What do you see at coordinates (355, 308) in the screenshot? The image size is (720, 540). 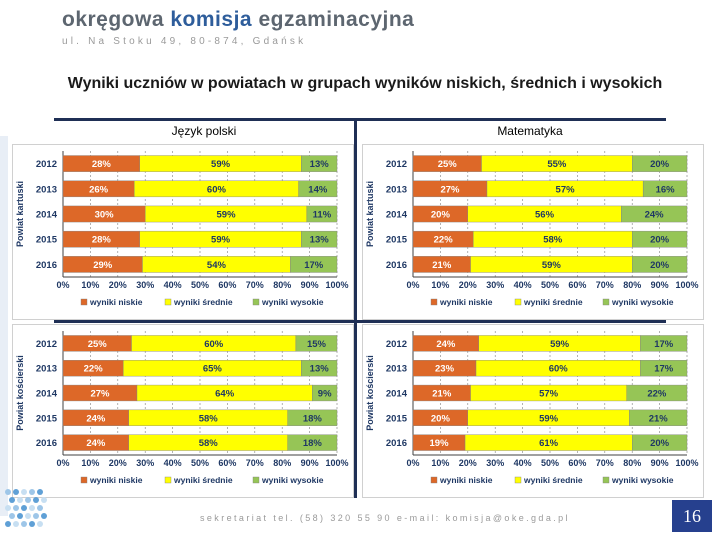 I see `vertical-separator-line` at bounding box center [355, 308].